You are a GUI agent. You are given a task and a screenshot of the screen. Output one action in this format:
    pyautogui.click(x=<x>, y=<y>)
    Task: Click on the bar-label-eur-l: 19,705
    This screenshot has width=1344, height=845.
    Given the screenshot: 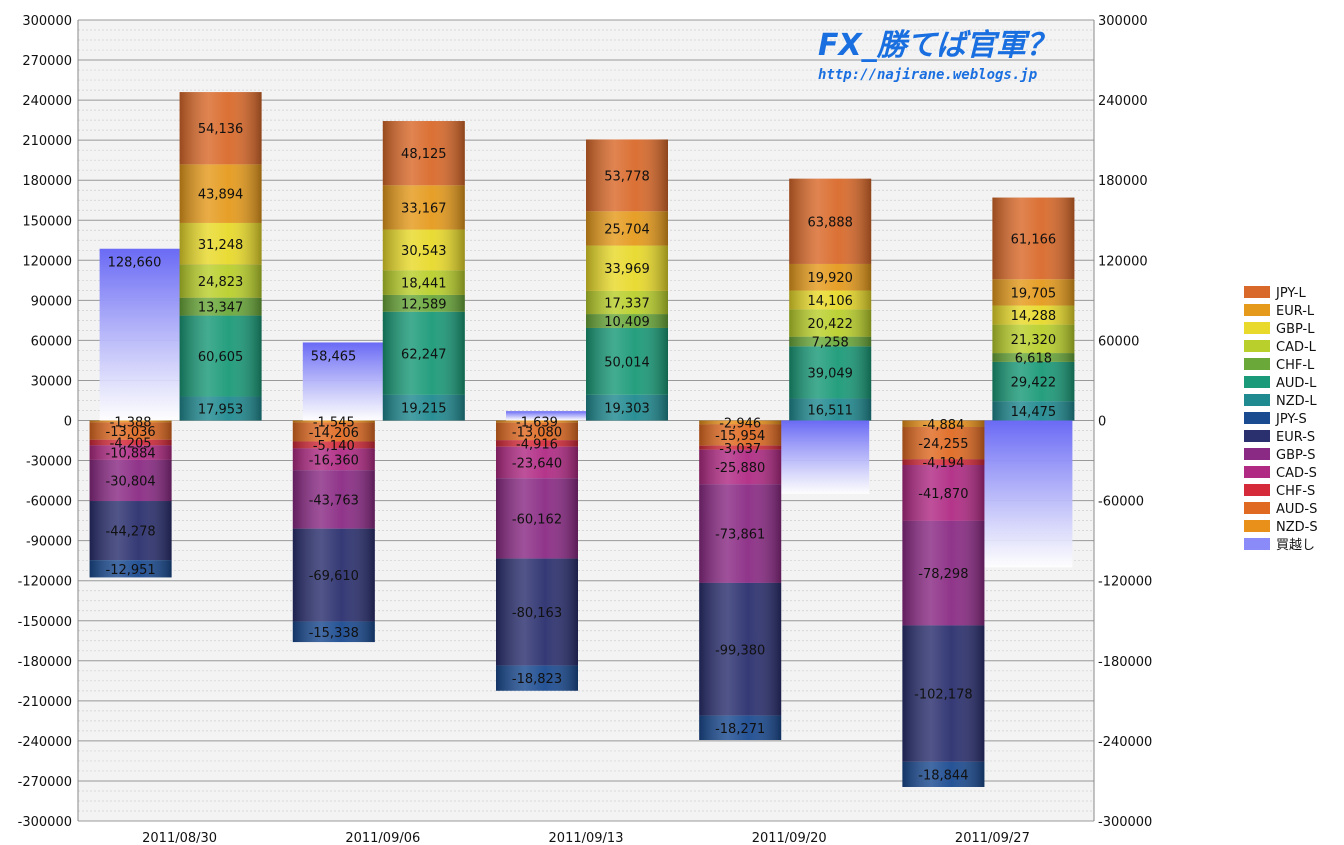 What is the action you would take?
    pyautogui.click(x=1034, y=293)
    